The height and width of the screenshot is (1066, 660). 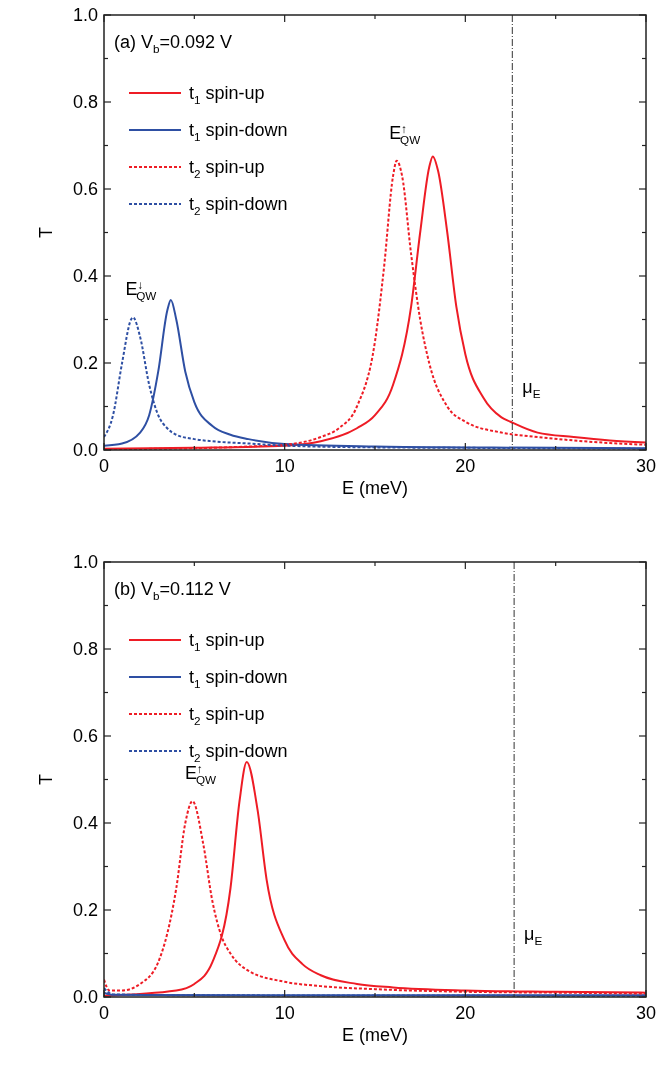 I want to click on text: (b) V$_{b}$=0.112 V, so click(x=172, y=590).